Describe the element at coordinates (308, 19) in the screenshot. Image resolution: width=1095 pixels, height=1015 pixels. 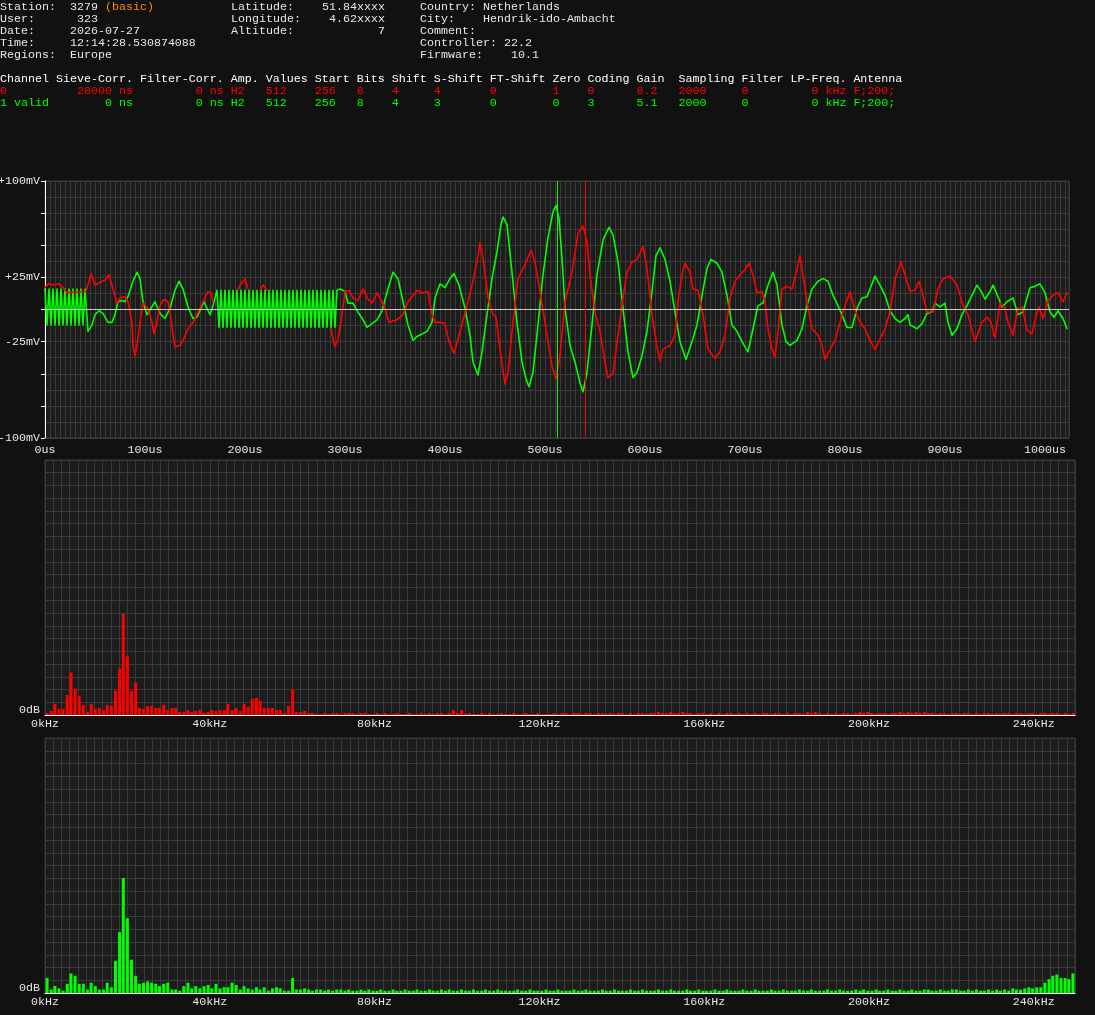
I see `text: Longitude: 4.62xxxx` at that location.